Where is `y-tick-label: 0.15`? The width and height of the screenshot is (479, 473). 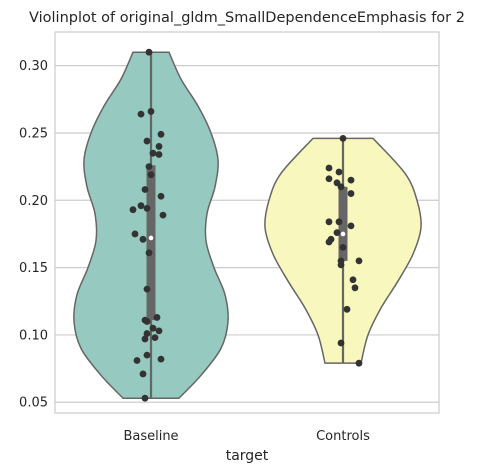
y-tick-label: 0.15 is located at coordinates (33, 268).